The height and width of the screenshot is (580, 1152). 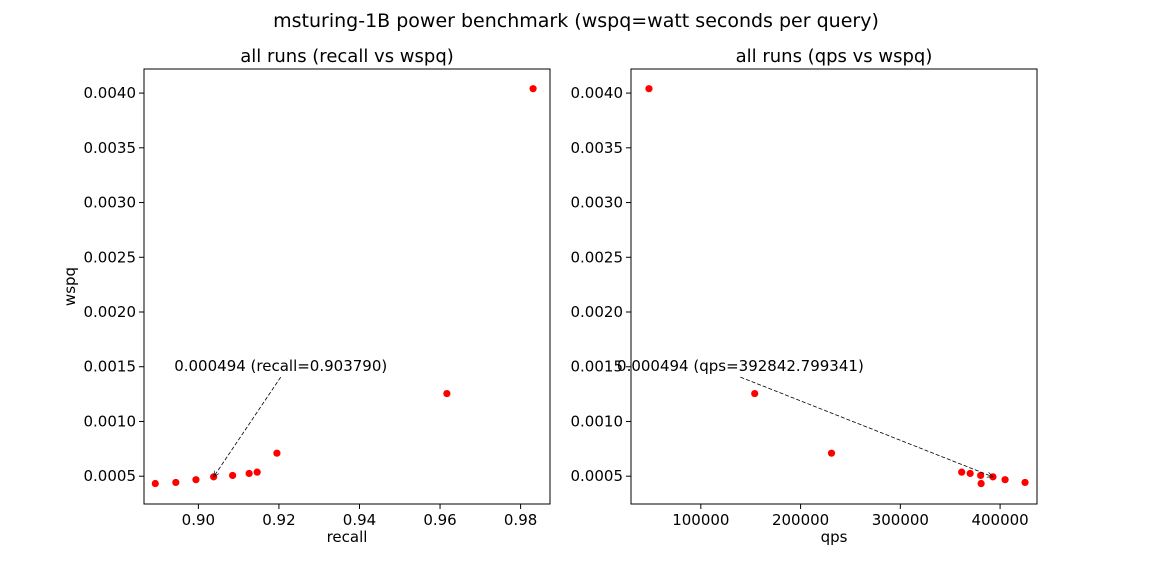 What do you see at coordinates (439, 520) in the screenshot?
I see `x-tick-label: 0.96` at bounding box center [439, 520].